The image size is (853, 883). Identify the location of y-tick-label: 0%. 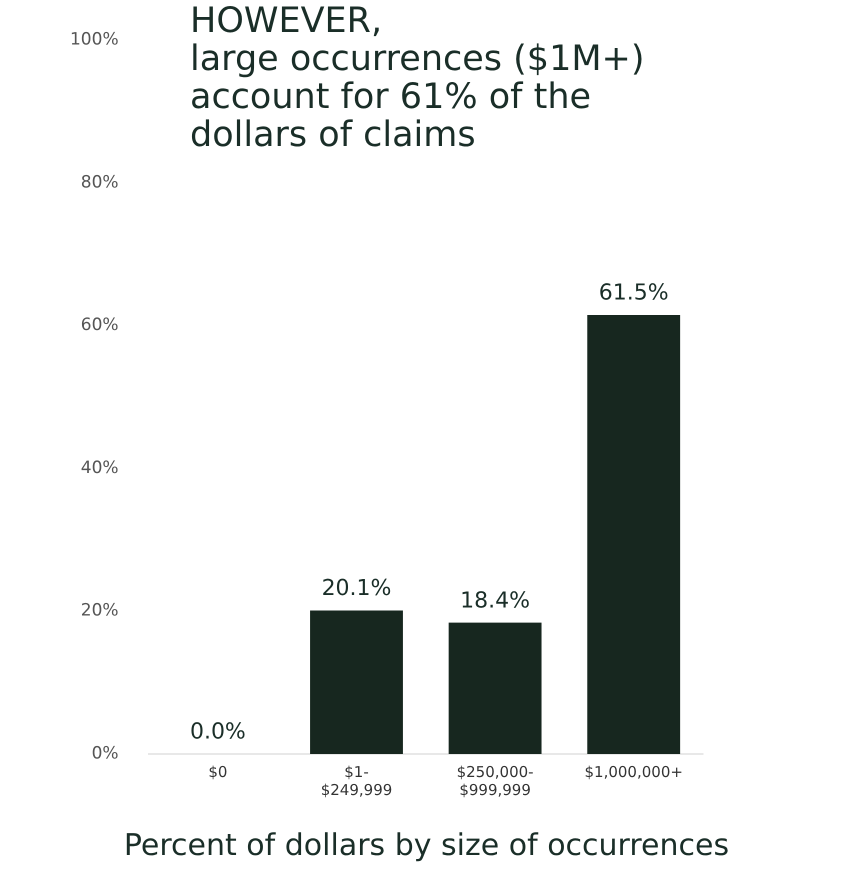
(105, 753).